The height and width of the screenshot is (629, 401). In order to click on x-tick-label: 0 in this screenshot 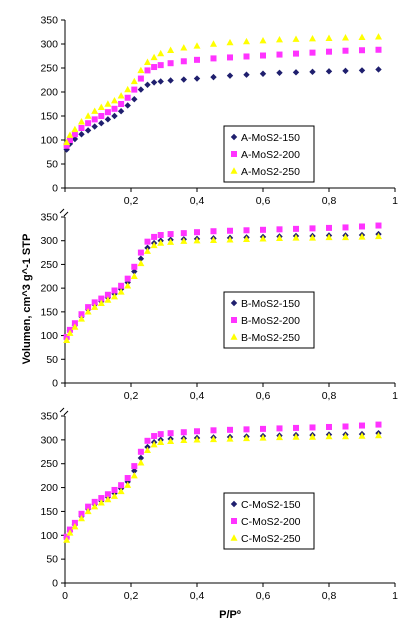, I will do `click(65, 596)`.